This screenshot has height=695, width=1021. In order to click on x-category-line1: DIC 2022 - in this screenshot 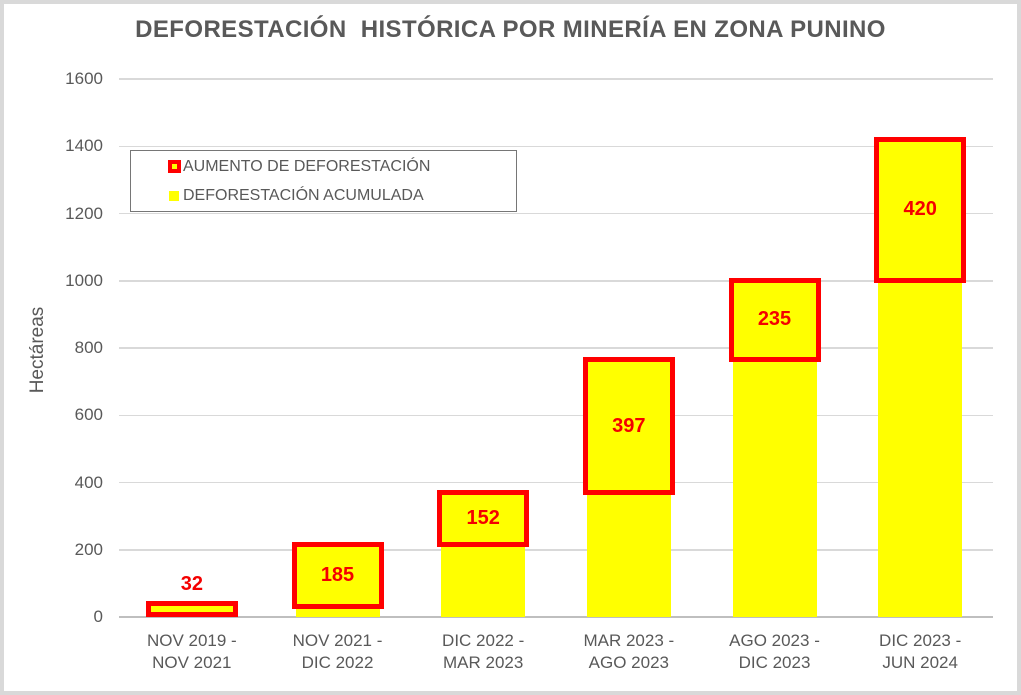, I will do `click(483, 640)`.